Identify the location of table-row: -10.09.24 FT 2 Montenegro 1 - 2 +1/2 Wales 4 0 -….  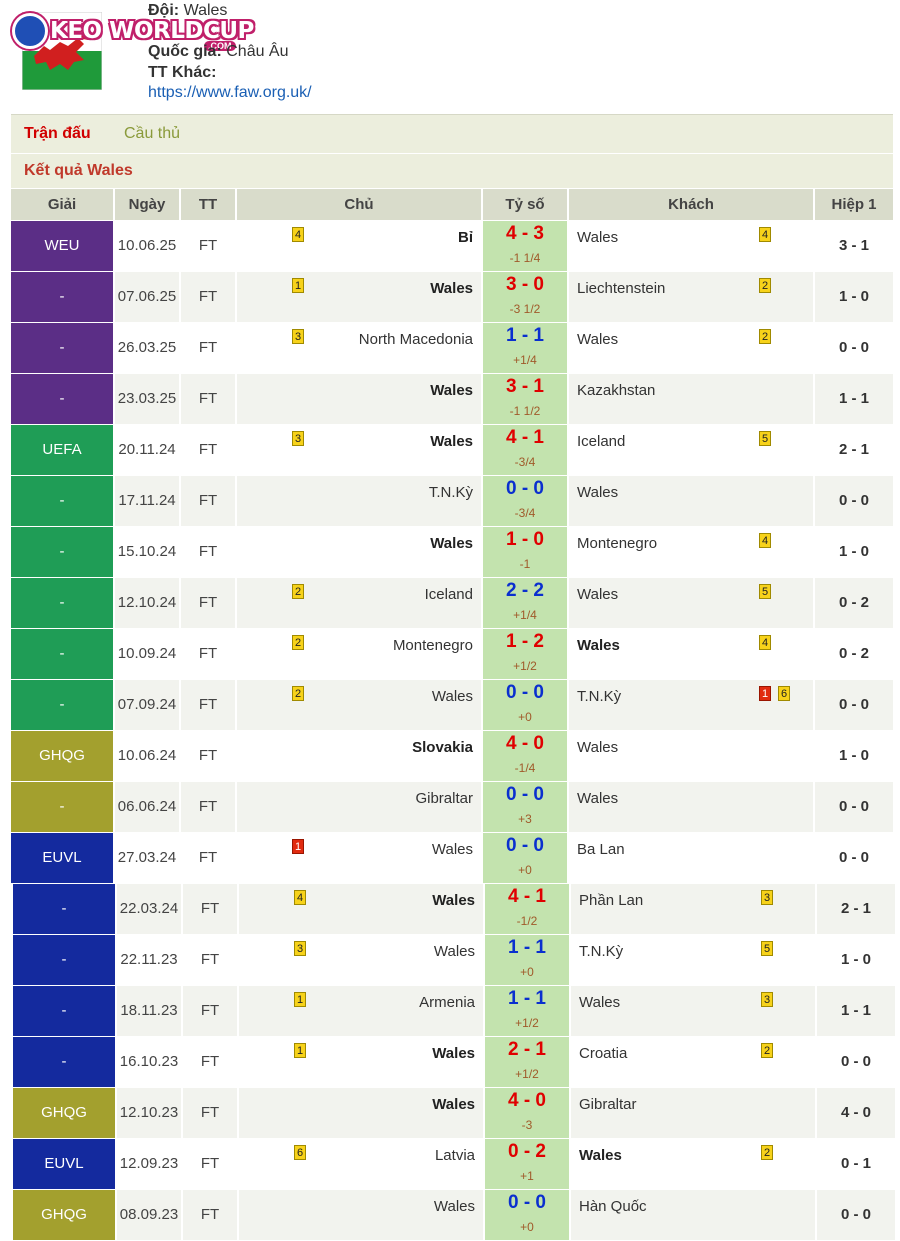
(452, 654).